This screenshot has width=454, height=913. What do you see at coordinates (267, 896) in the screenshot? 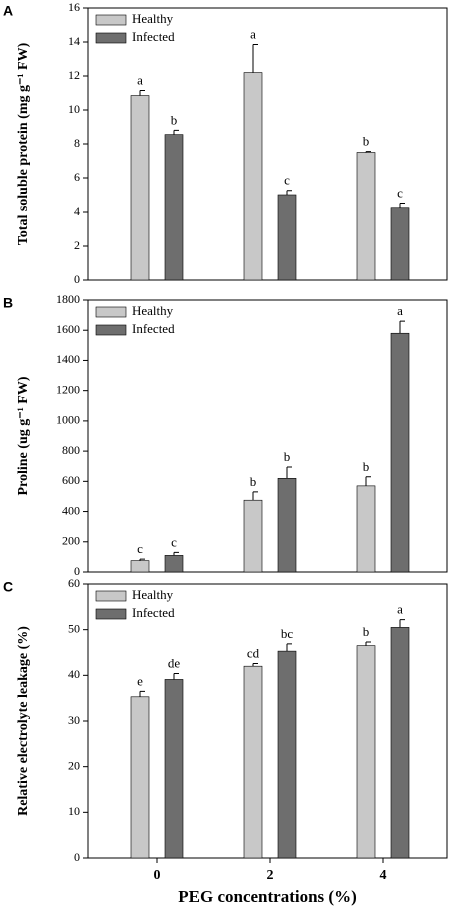
I see `x-axis-label: PEG concentrations (%)` at bounding box center [267, 896].